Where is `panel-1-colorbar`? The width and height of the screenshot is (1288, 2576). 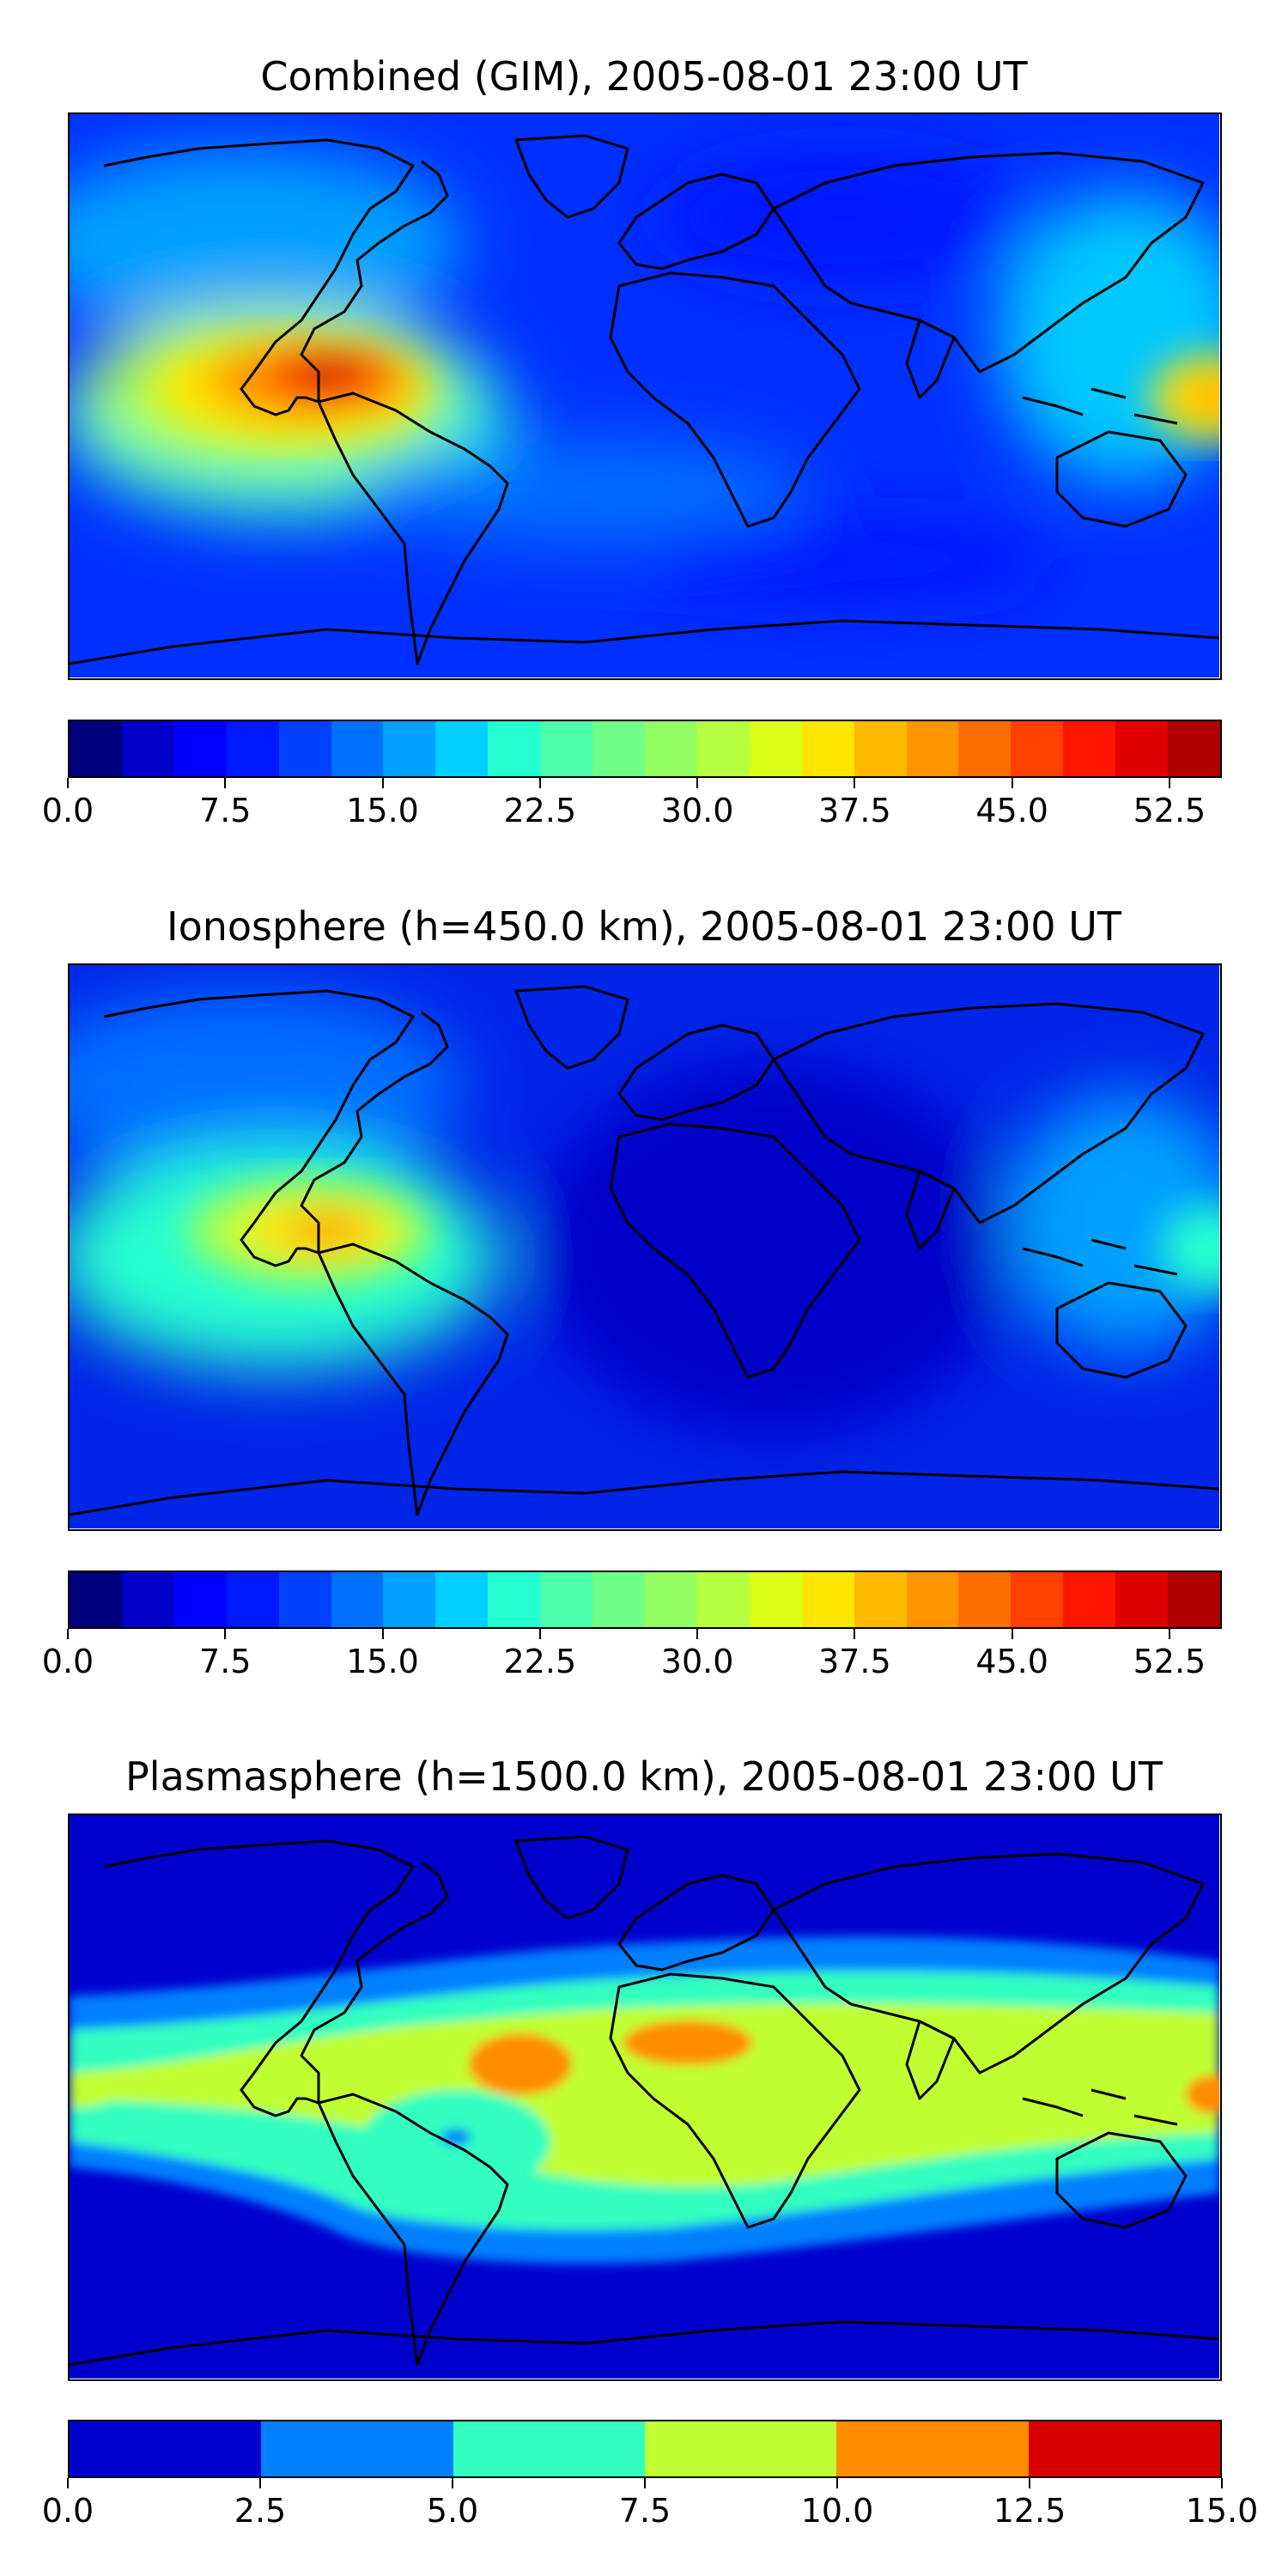
panel-1-colorbar is located at coordinates (645, 749).